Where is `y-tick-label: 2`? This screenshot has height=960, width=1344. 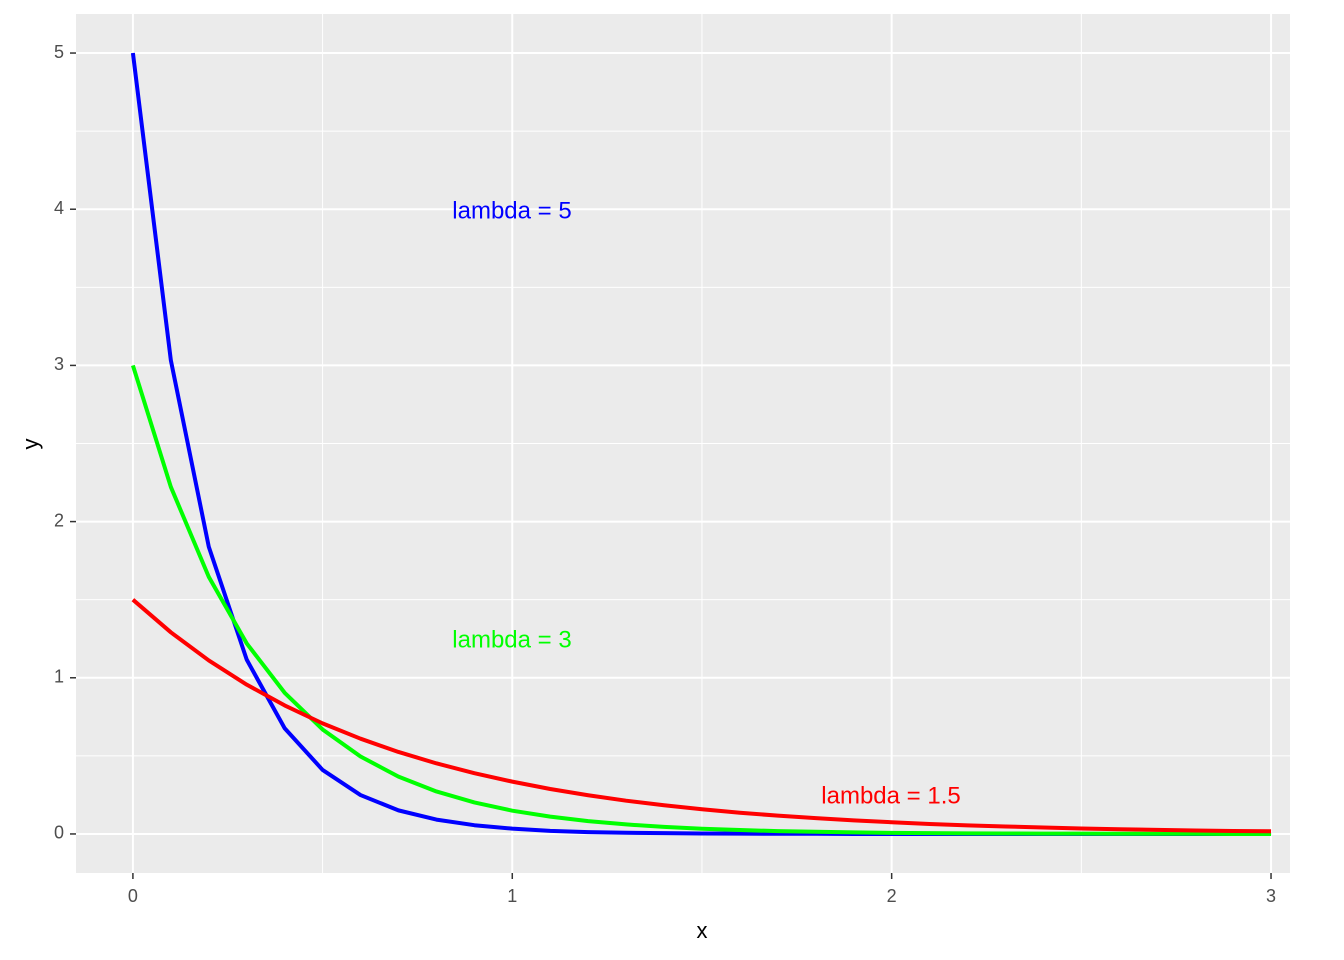 y-tick-label: 2 is located at coordinates (59, 520).